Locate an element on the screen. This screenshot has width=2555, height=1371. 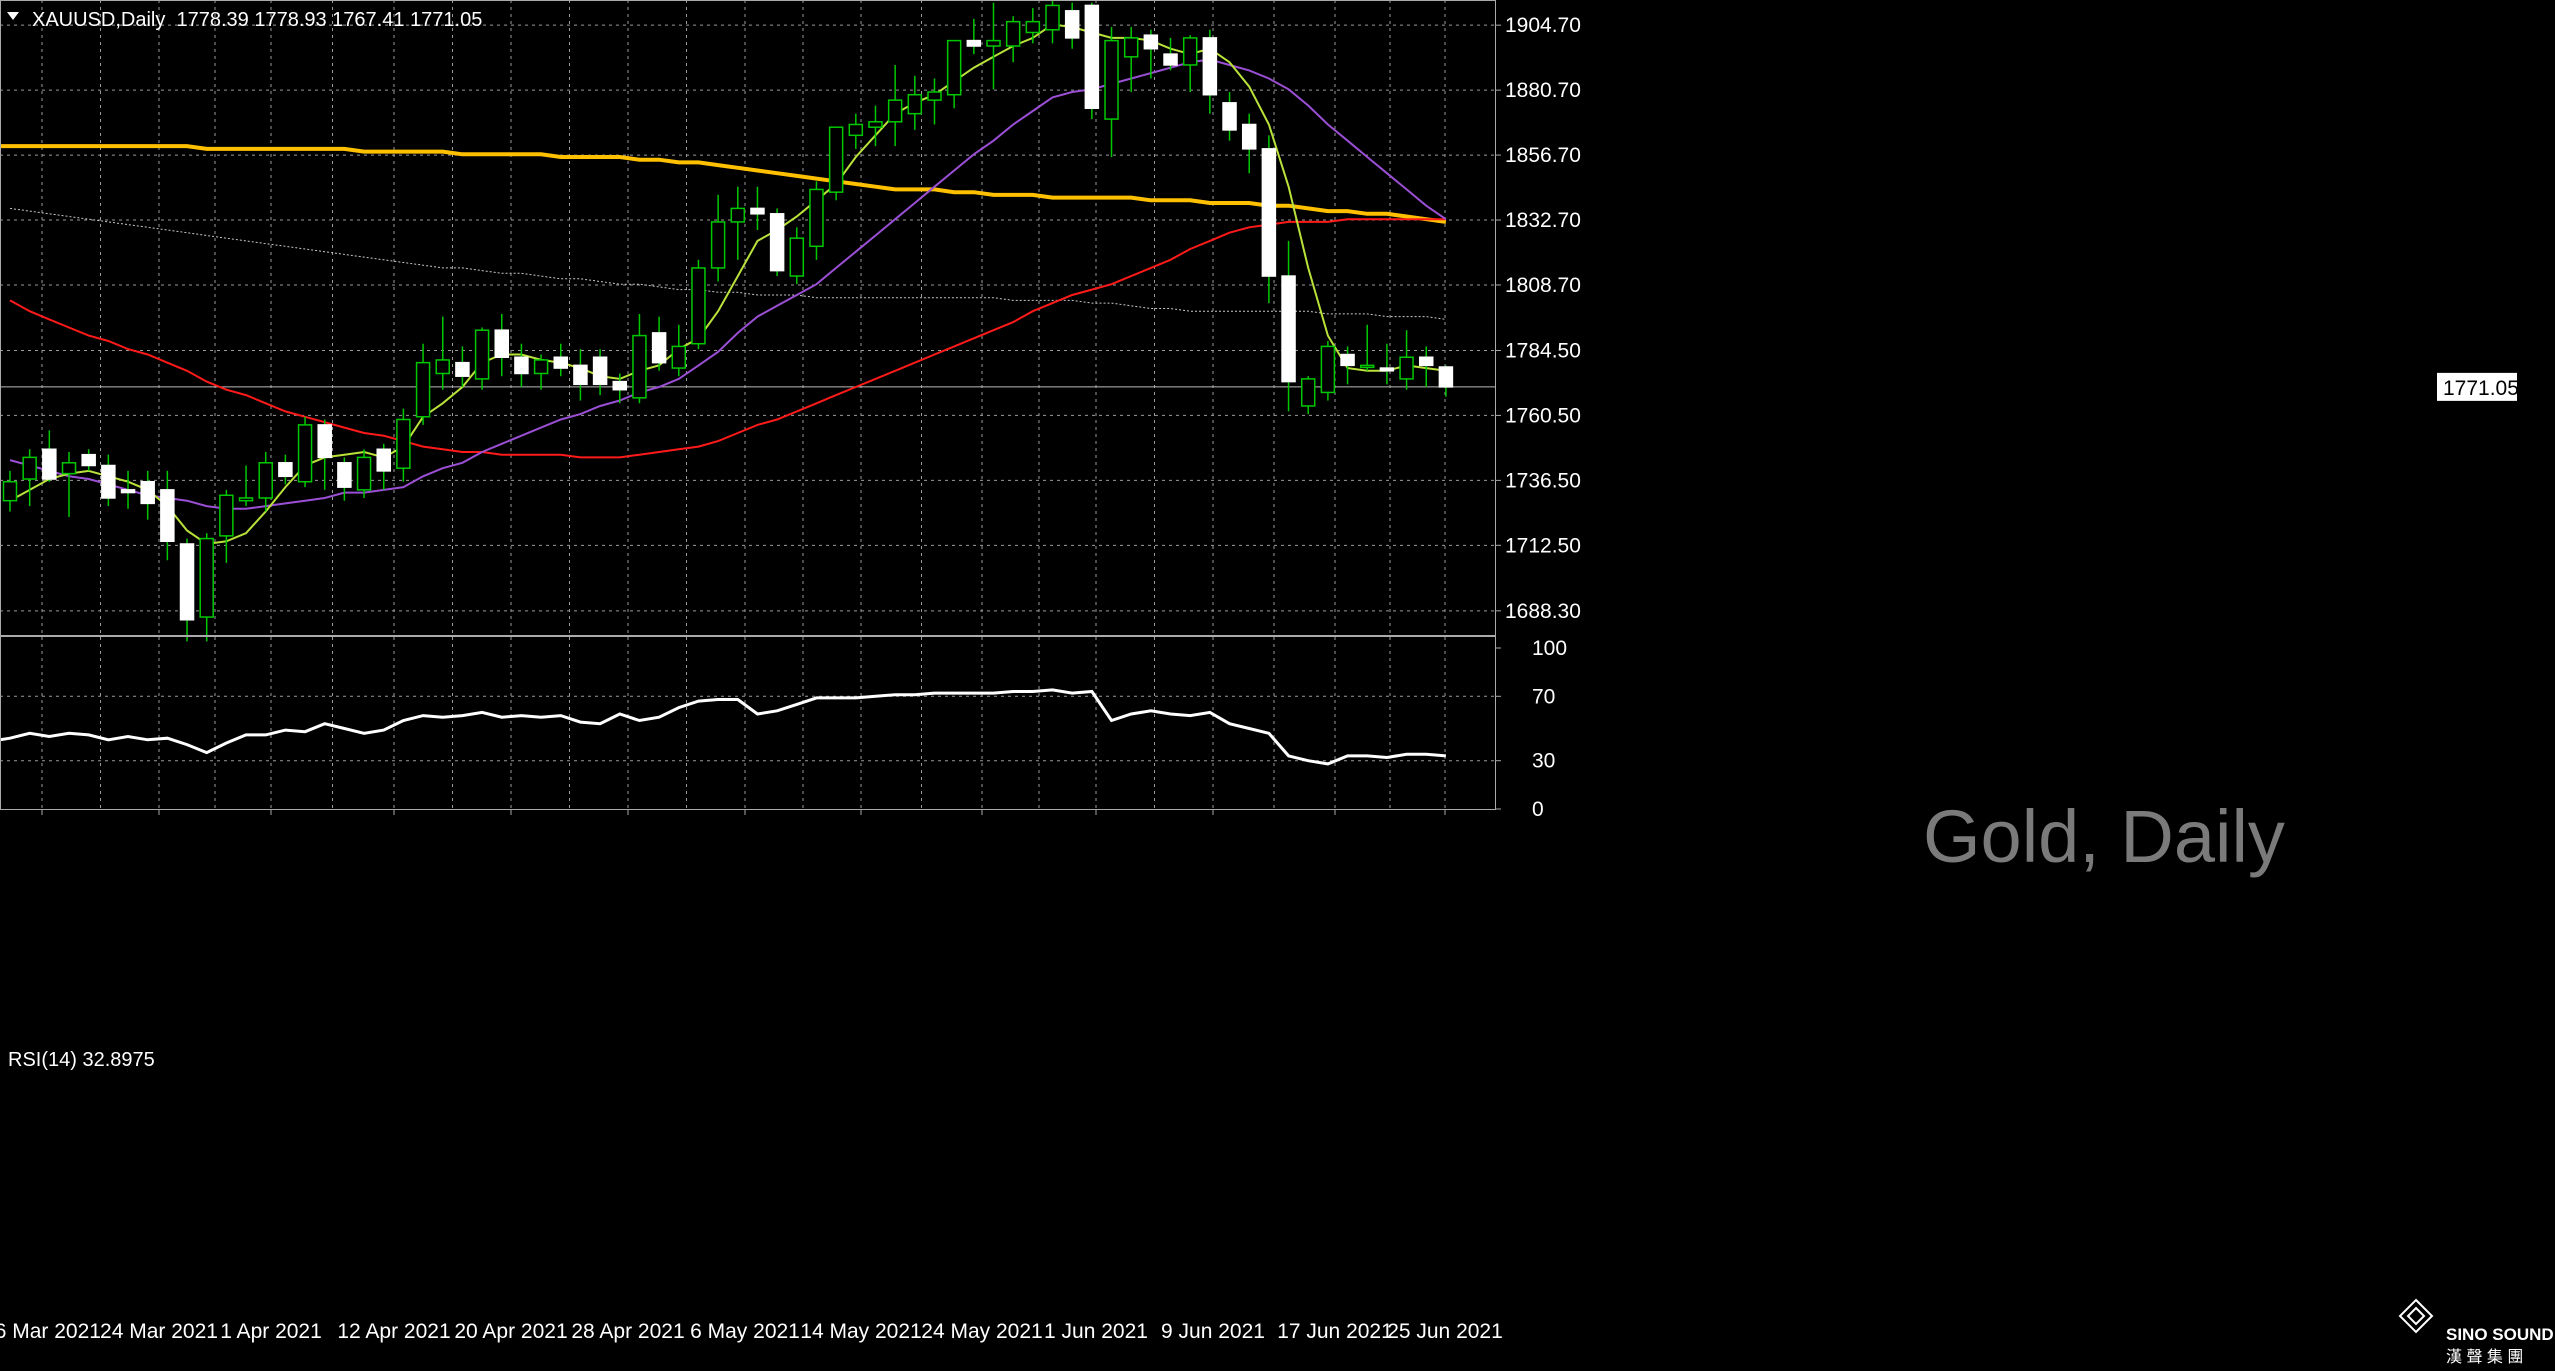
triangle-down-icon is located at coordinates (13, 16).